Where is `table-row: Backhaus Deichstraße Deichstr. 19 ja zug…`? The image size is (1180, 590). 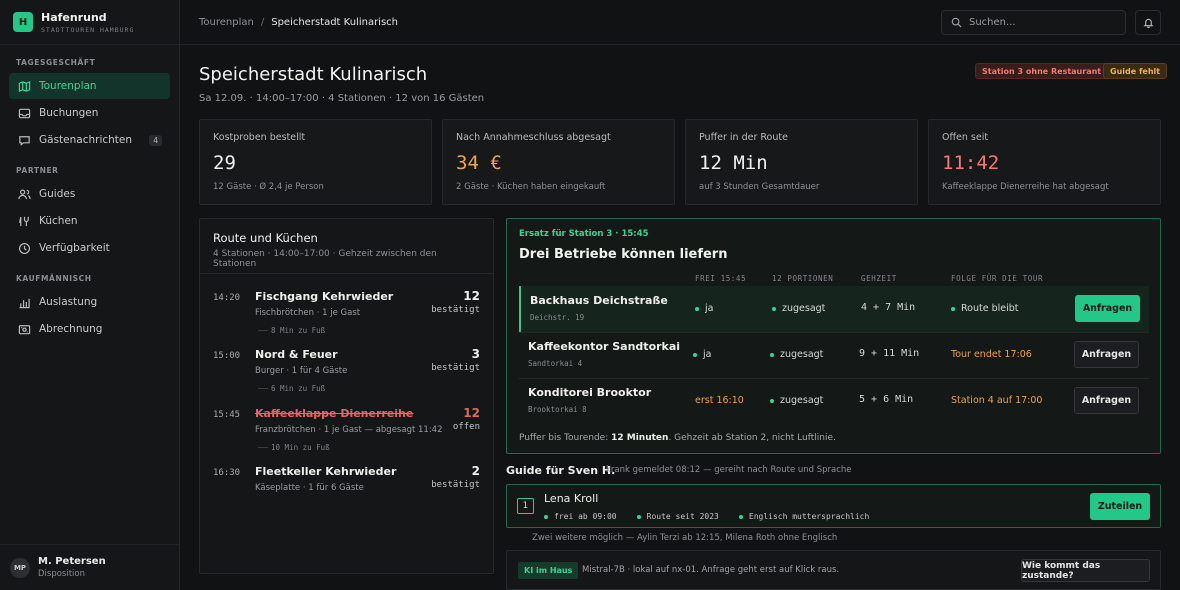 table-row: Backhaus Deichstraße Deichstr. 19 ja zug… is located at coordinates (834, 309).